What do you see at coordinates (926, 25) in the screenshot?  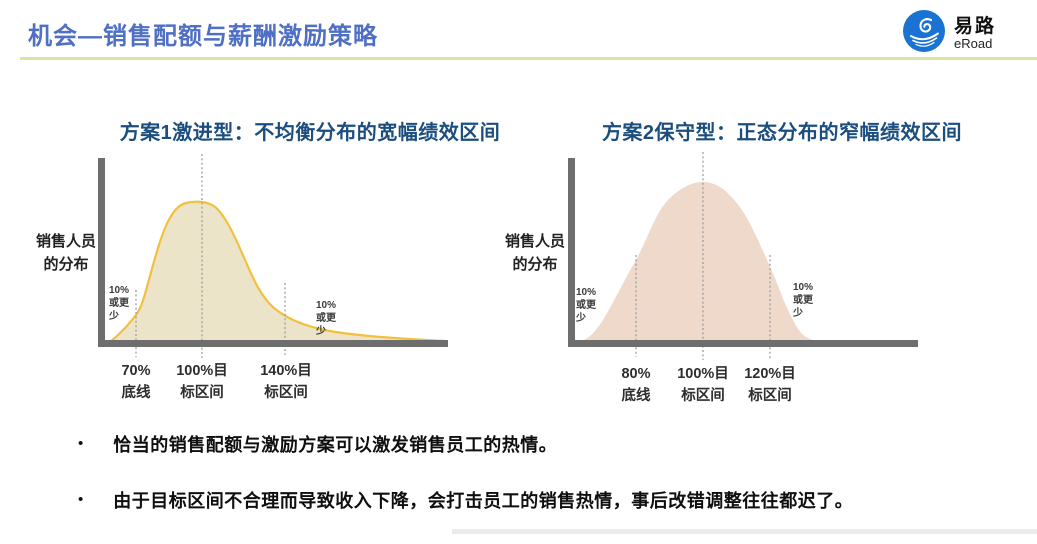 I see `logo-swirl` at bounding box center [926, 25].